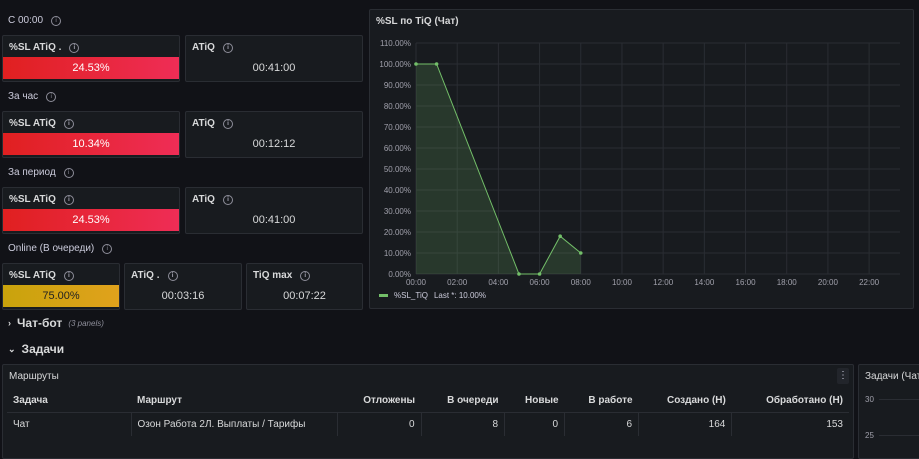 Image resolution: width=919 pixels, height=459 pixels. Describe the element at coordinates (86, 323) in the screenshot. I see `row-note: (3 panels)` at that location.